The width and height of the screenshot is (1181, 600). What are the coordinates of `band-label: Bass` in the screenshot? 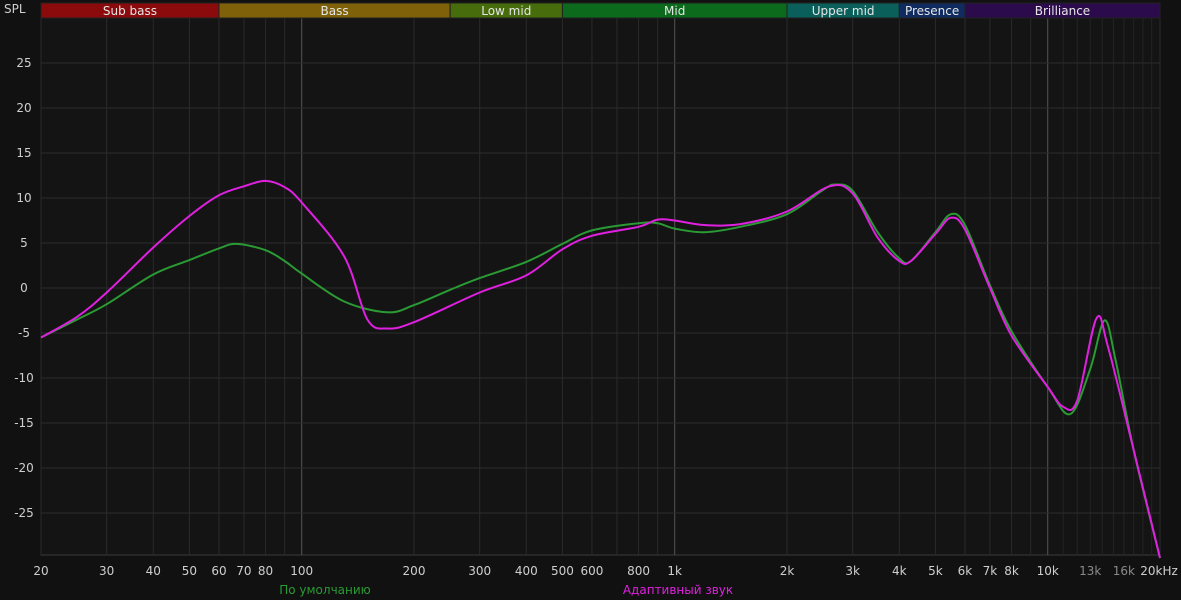 It's located at (335, 11).